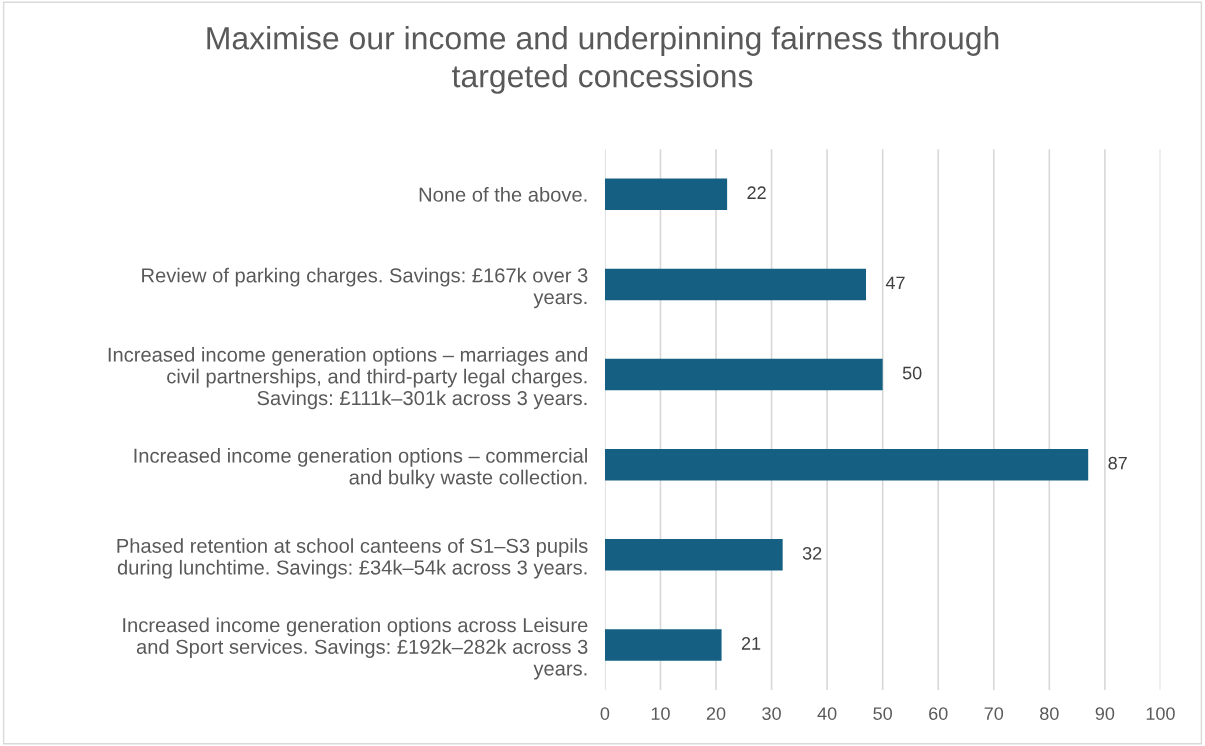 Image resolution: width=1205 pixels, height=746 pixels. What do you see at coordinates (756, 192) in the screenshot?
I see `data-label: 22` at bounding box center [756, 192].